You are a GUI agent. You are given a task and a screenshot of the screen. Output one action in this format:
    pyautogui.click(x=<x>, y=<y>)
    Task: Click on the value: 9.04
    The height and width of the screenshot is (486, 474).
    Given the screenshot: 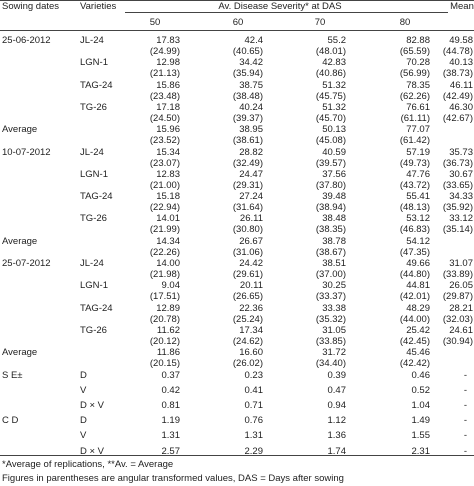 What is the action you would take?
    pyautogui.click(x=171, y=286)
    